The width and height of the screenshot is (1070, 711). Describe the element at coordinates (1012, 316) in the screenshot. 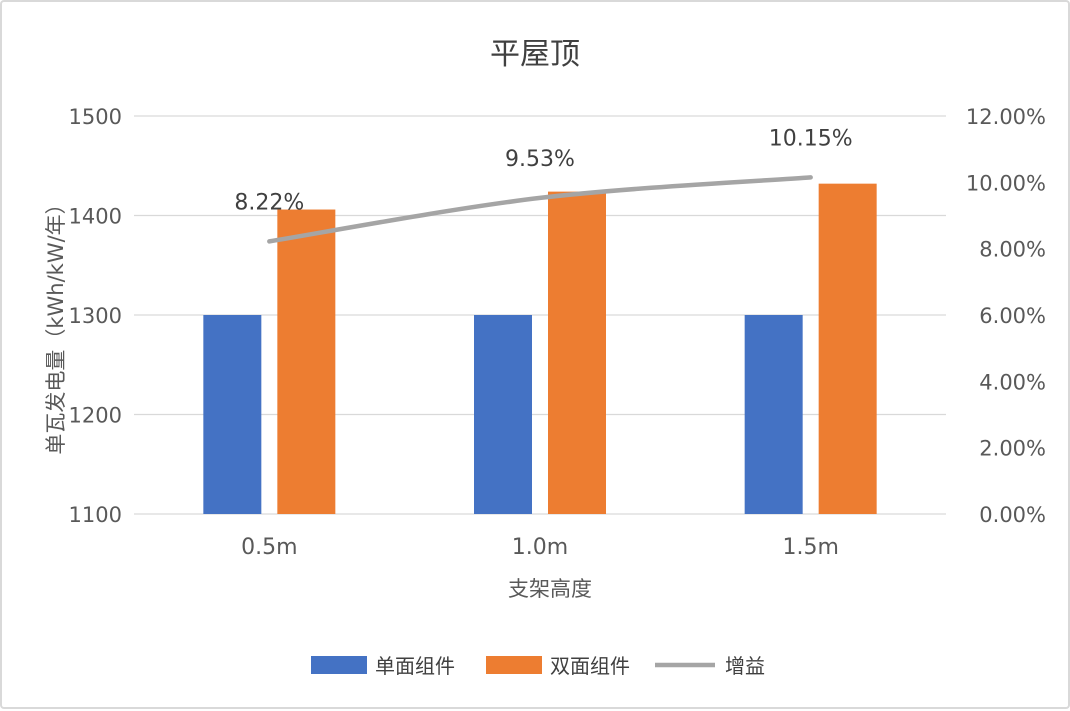

I see `y2-tick-label: 6.00%` at that location.